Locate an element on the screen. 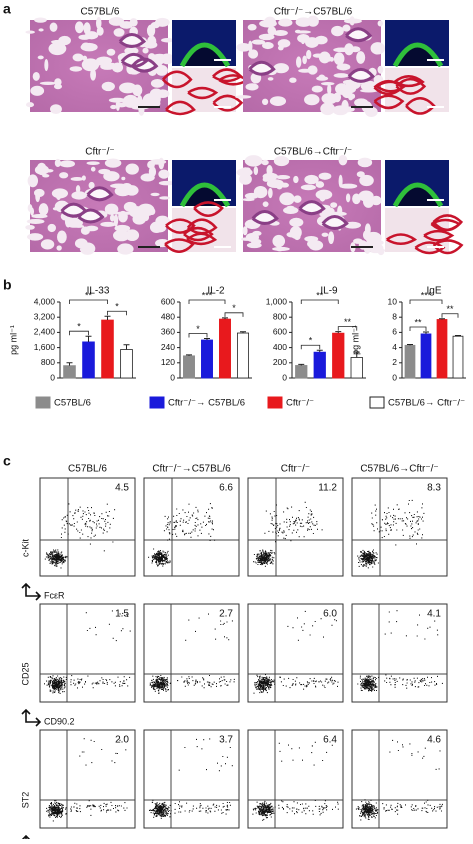 This screenshot has width=473, height=844. gate-percentage: 6.0 is located at coordinates (330, 614).